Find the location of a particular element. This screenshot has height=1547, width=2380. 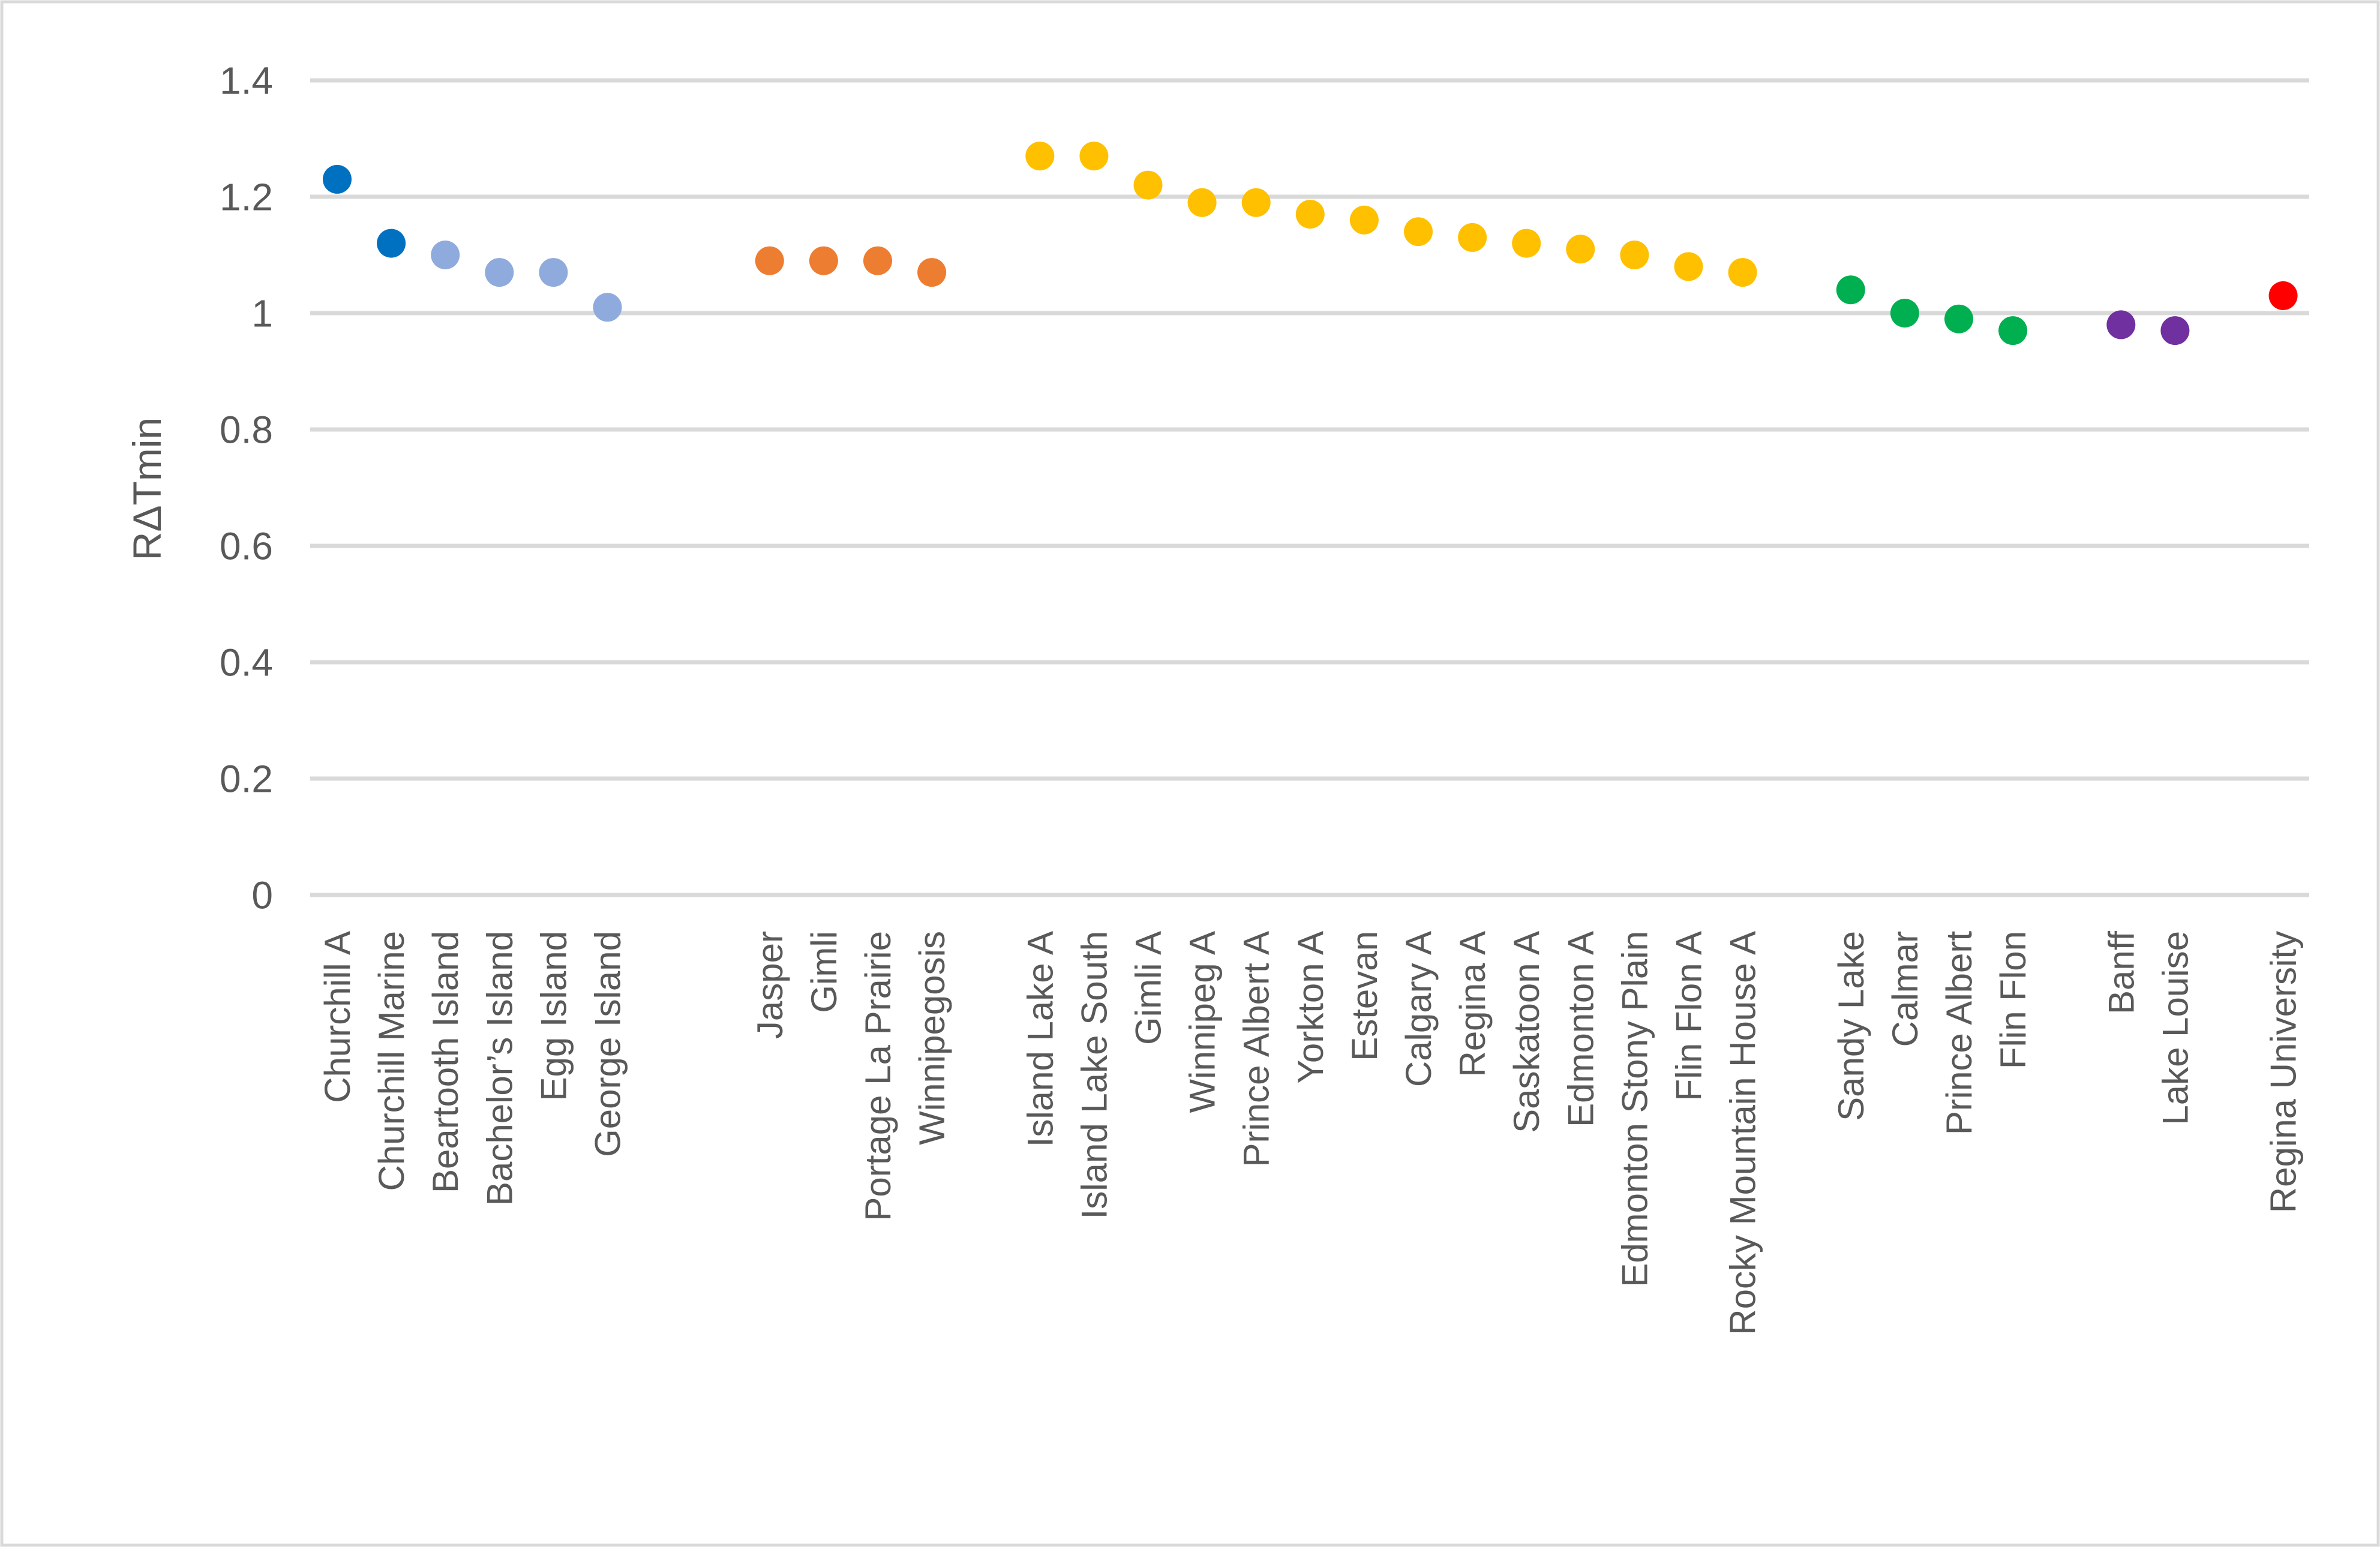

data-point-beartooth-island is located at coordinates (445, 255).